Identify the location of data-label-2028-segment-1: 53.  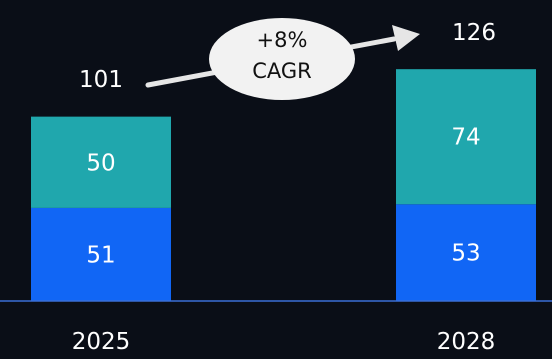
(465, 254).